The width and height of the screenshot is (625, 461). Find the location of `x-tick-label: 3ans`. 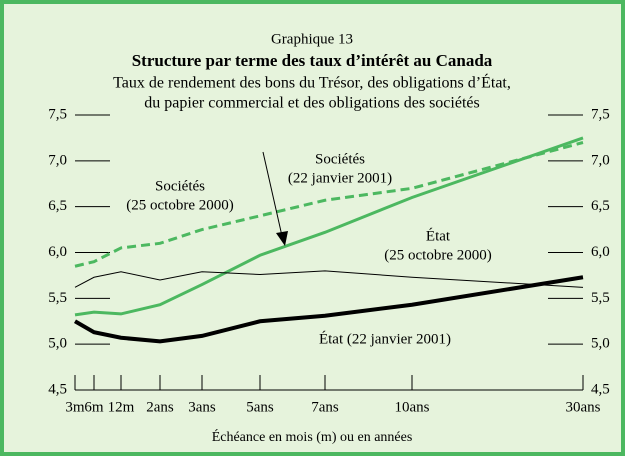

x-tick-label: 3ans is located at coordinates (202, 407).